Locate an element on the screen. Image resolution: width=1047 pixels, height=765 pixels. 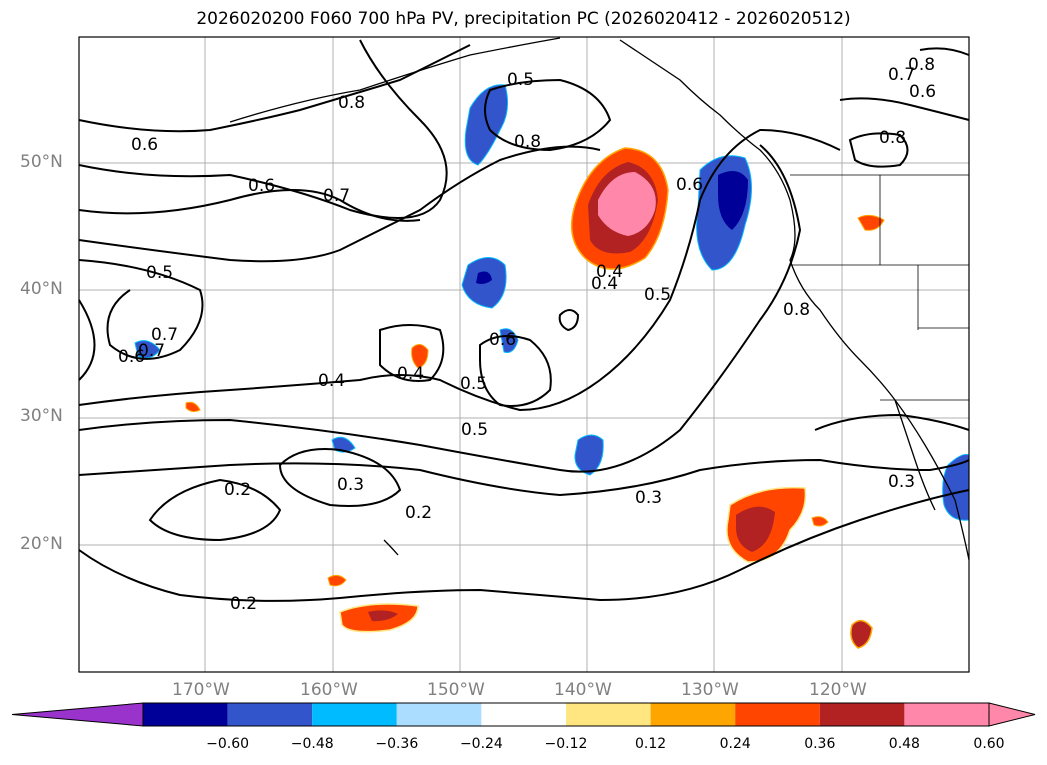
colorbar-tick-label: −0.12 is located at coordinates (566, 744).